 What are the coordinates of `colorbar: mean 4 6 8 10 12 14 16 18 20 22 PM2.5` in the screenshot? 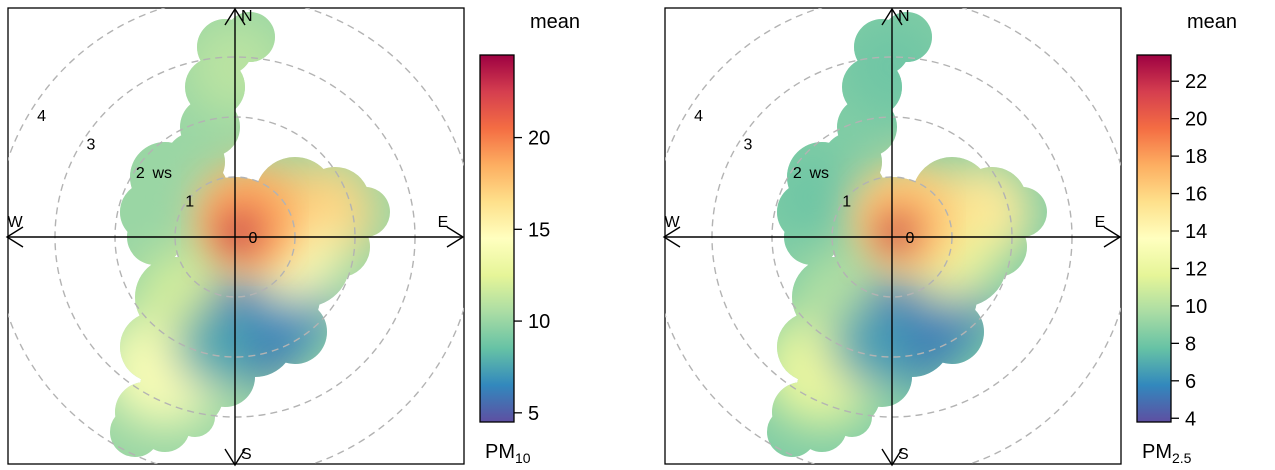 It's located at (1186, 238).